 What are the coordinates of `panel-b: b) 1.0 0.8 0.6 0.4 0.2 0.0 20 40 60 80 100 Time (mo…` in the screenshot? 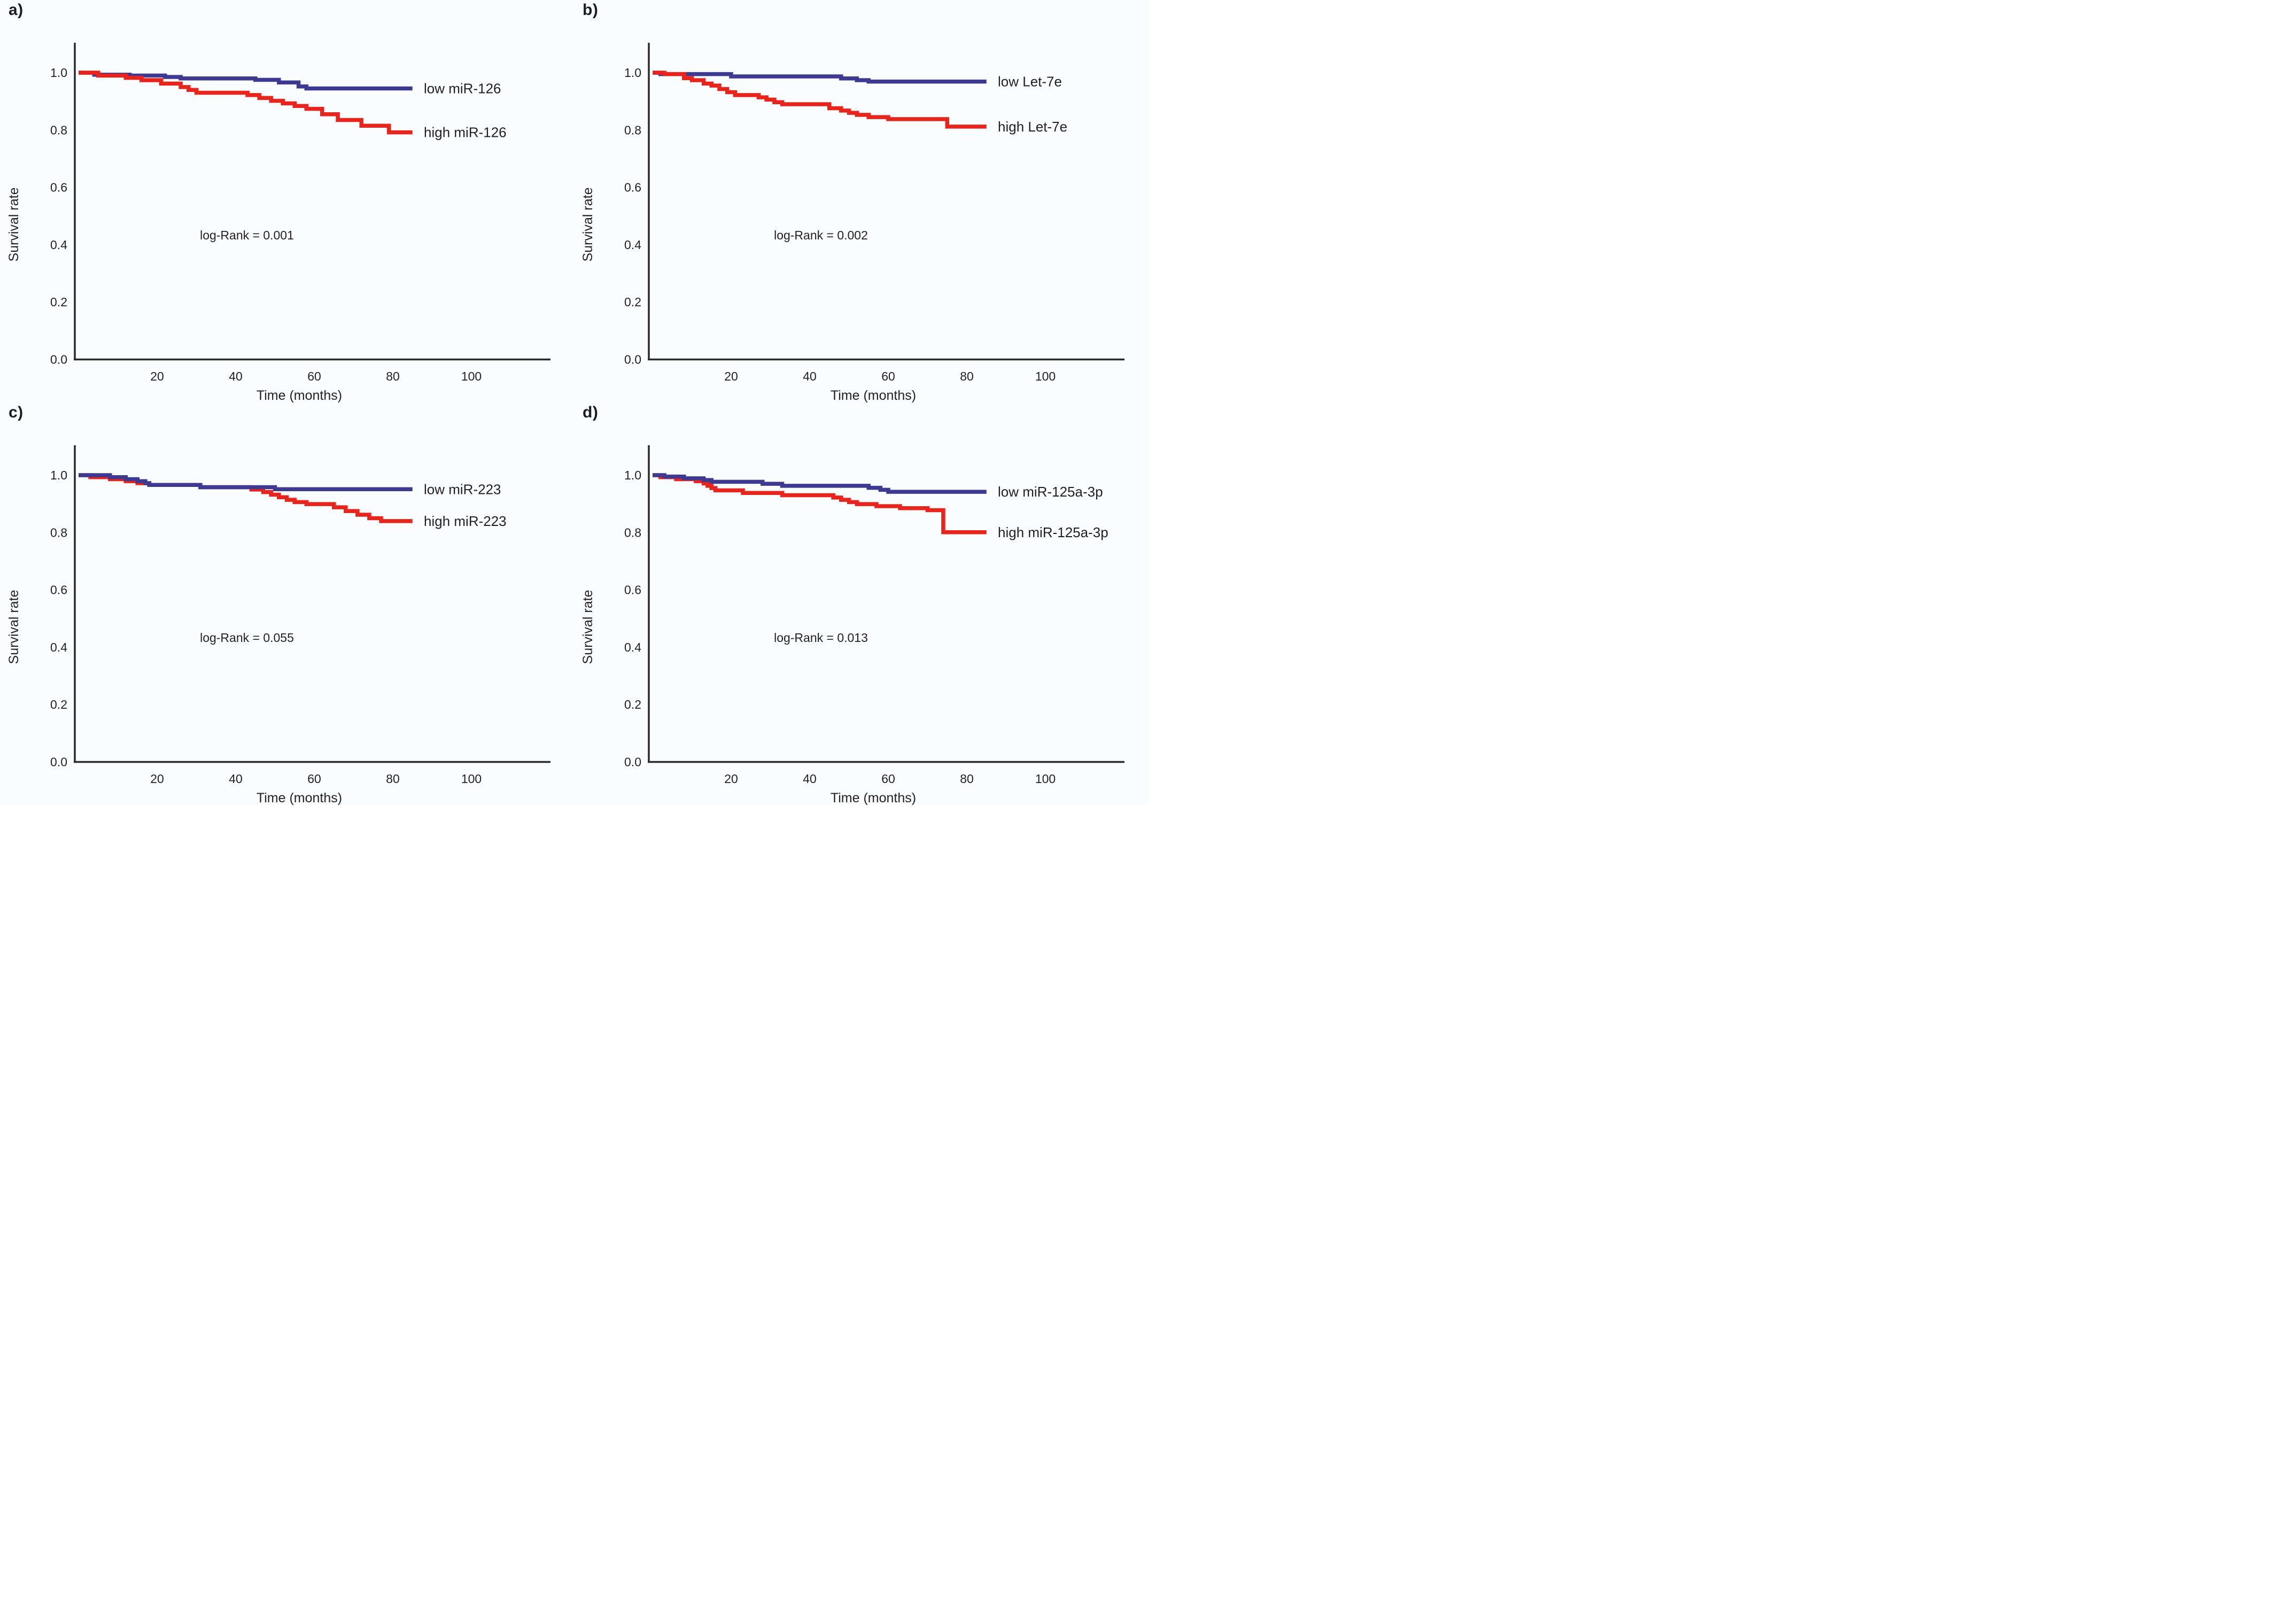 It's located at (861, 201).